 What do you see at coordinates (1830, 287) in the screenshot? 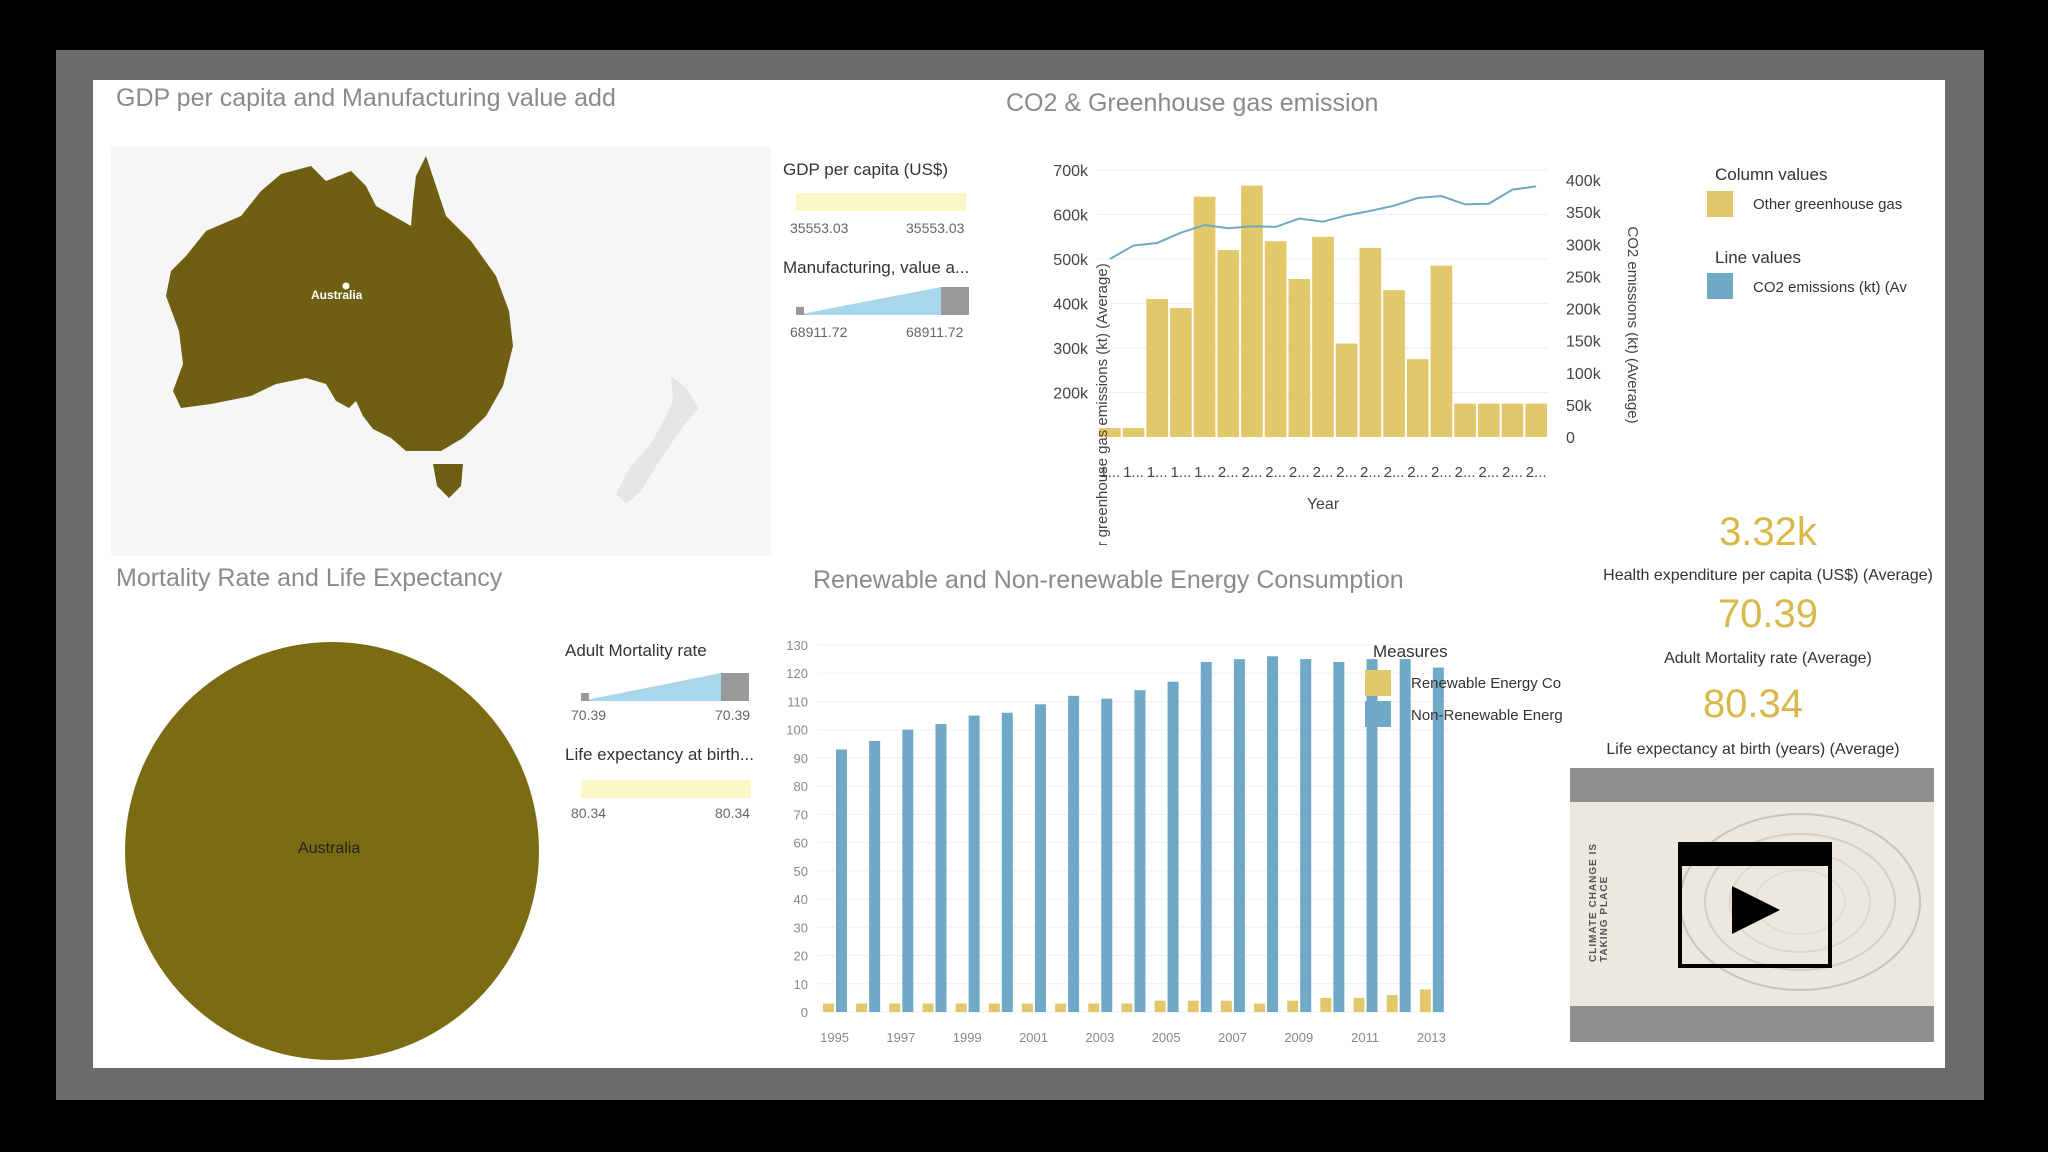
I see `co2-legend-line-item: CO2 emissions (kt) (Av` at bounding box center [1830, 287].